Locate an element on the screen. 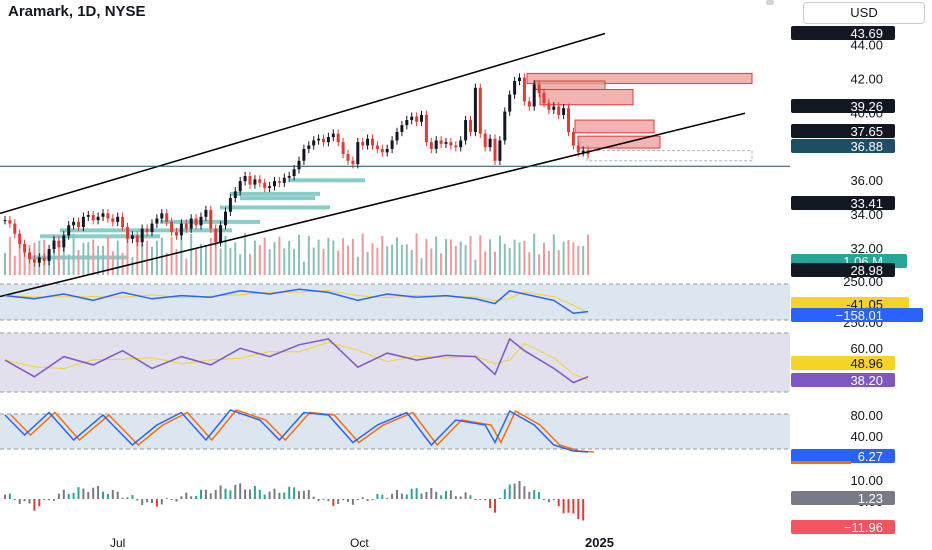 Image resolution: width=932 pixels, height=550 pixels. value-badge-label: 39.26 is located at coordinates (866, 106).